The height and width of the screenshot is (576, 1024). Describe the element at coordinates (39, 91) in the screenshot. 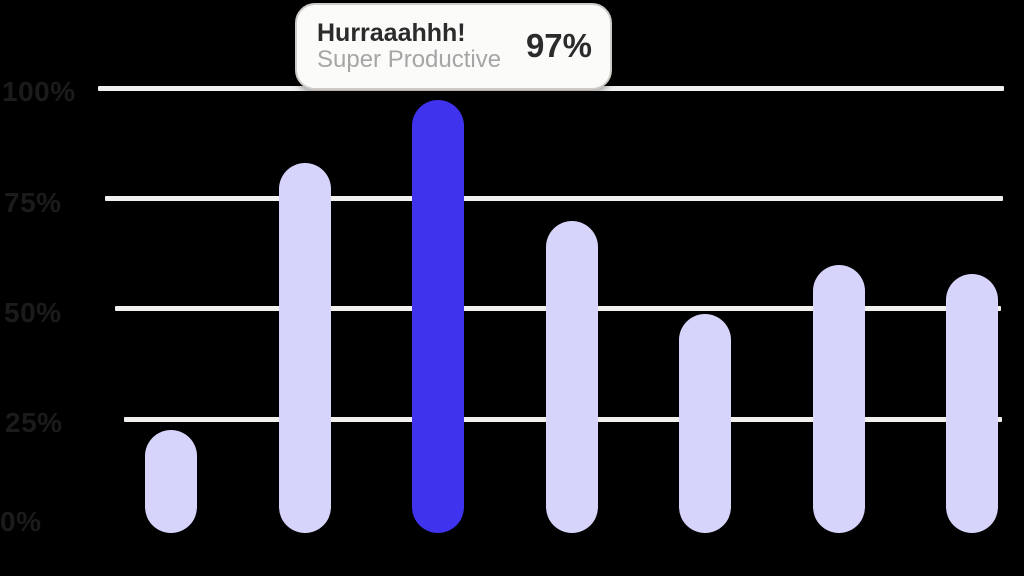

I see `y-axis-tick-100: 100%` at that location.